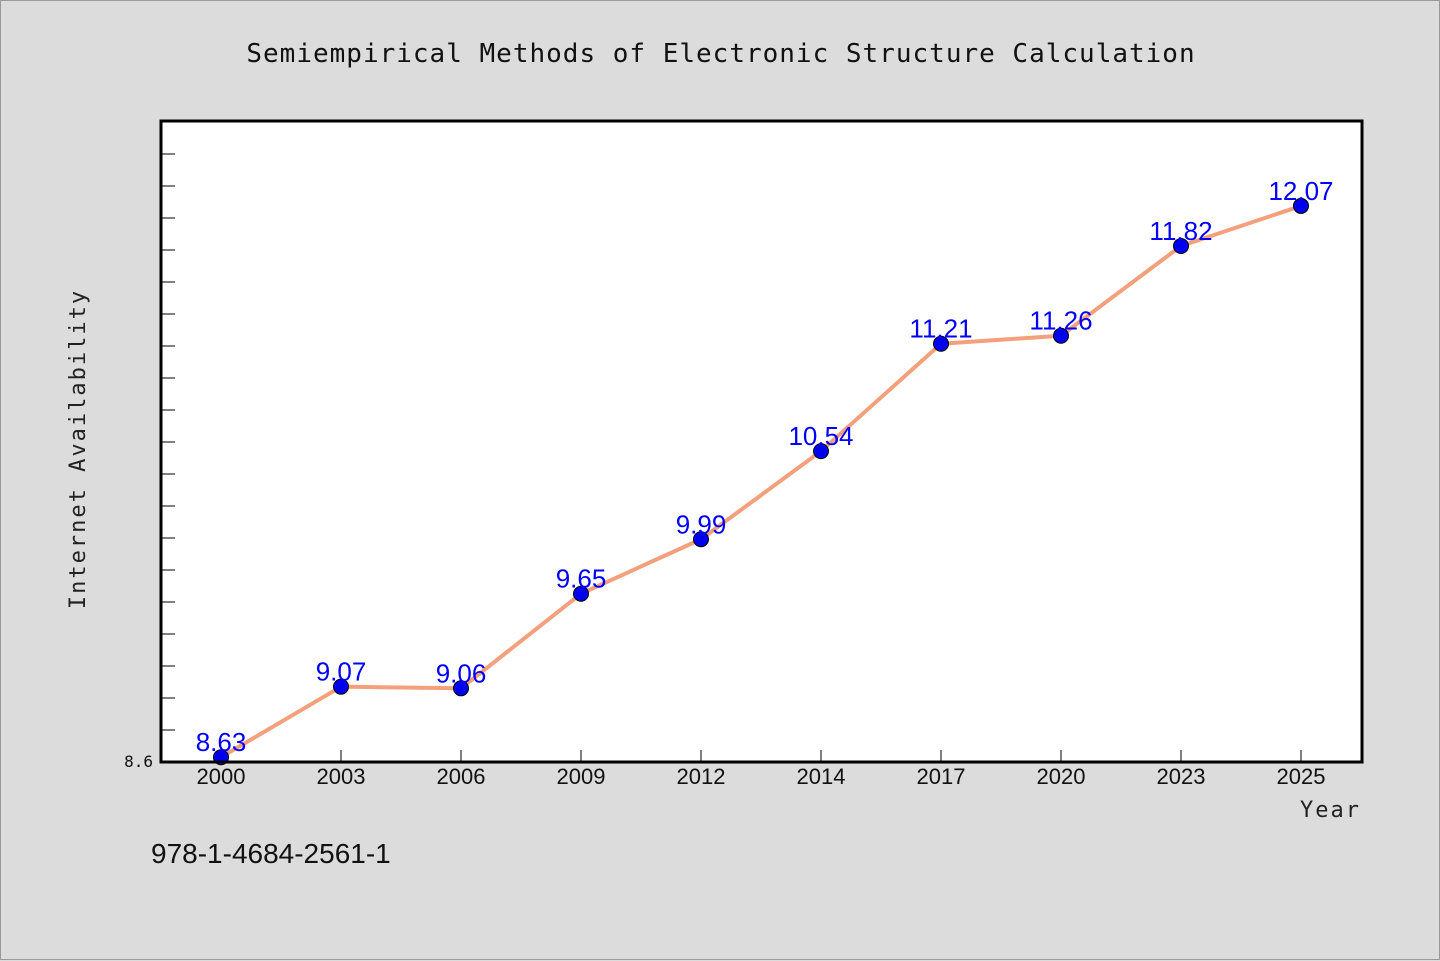  What do you see at coordinates (1180, 231) in the screenshot?
I see `data-label: 11.82` at bounding box center [1180, 231].